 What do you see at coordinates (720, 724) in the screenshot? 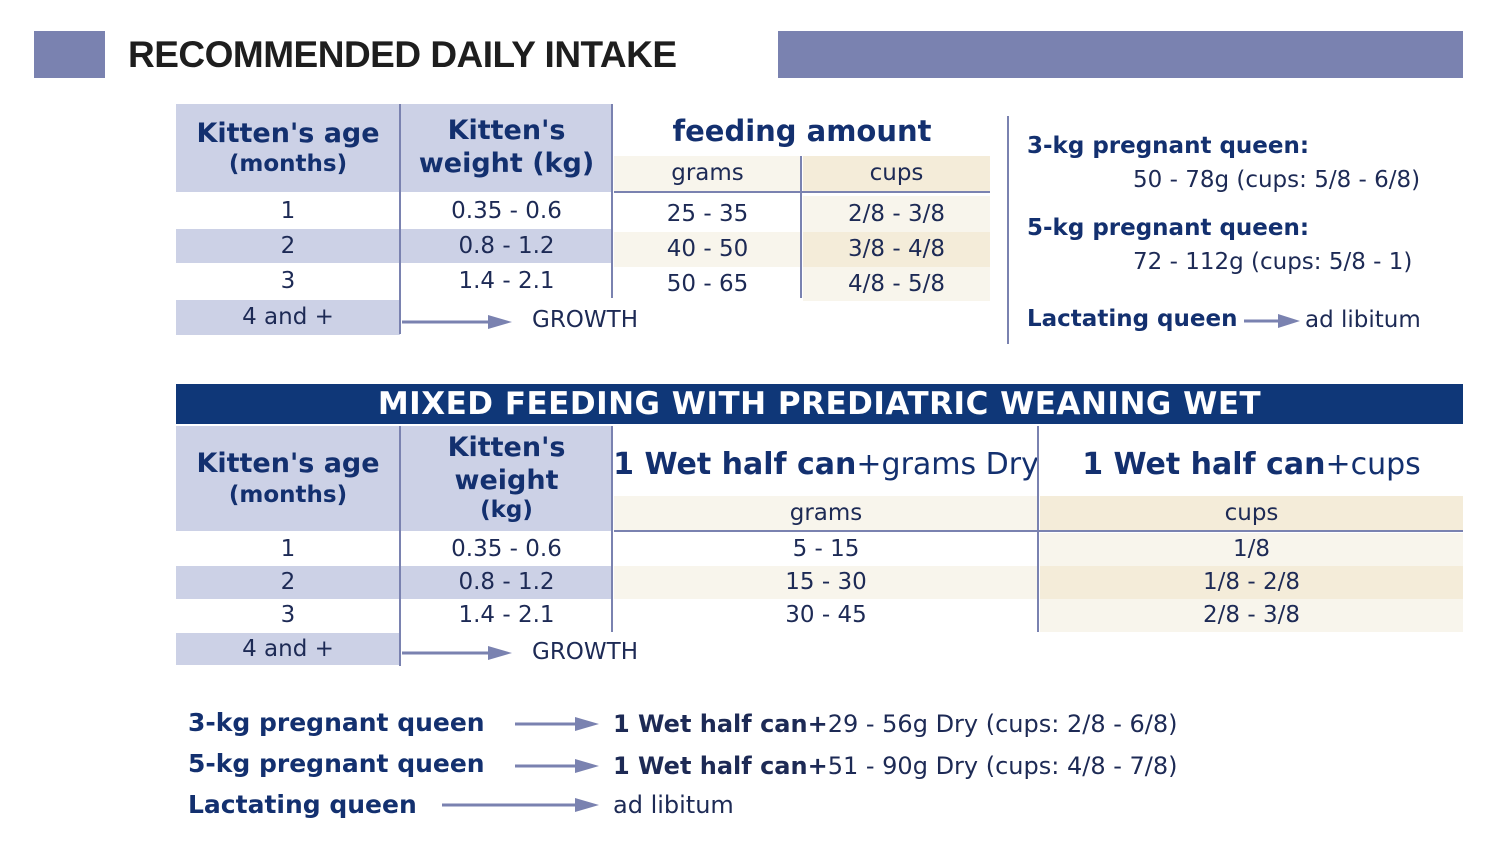
I see `bottom-q3-wet: 1 Wet half can+` at bounding box center [720, 724].